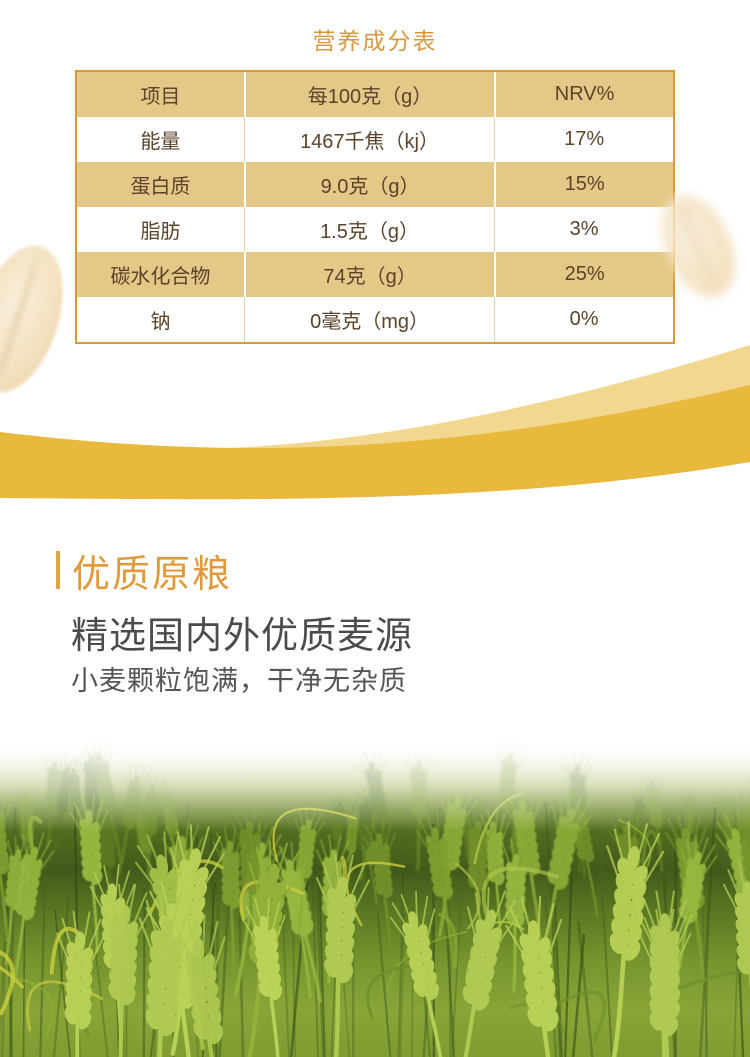  Describe the element at coordinates (583, 319) in the screenshot. I see `table-cell: 0%` at that location.